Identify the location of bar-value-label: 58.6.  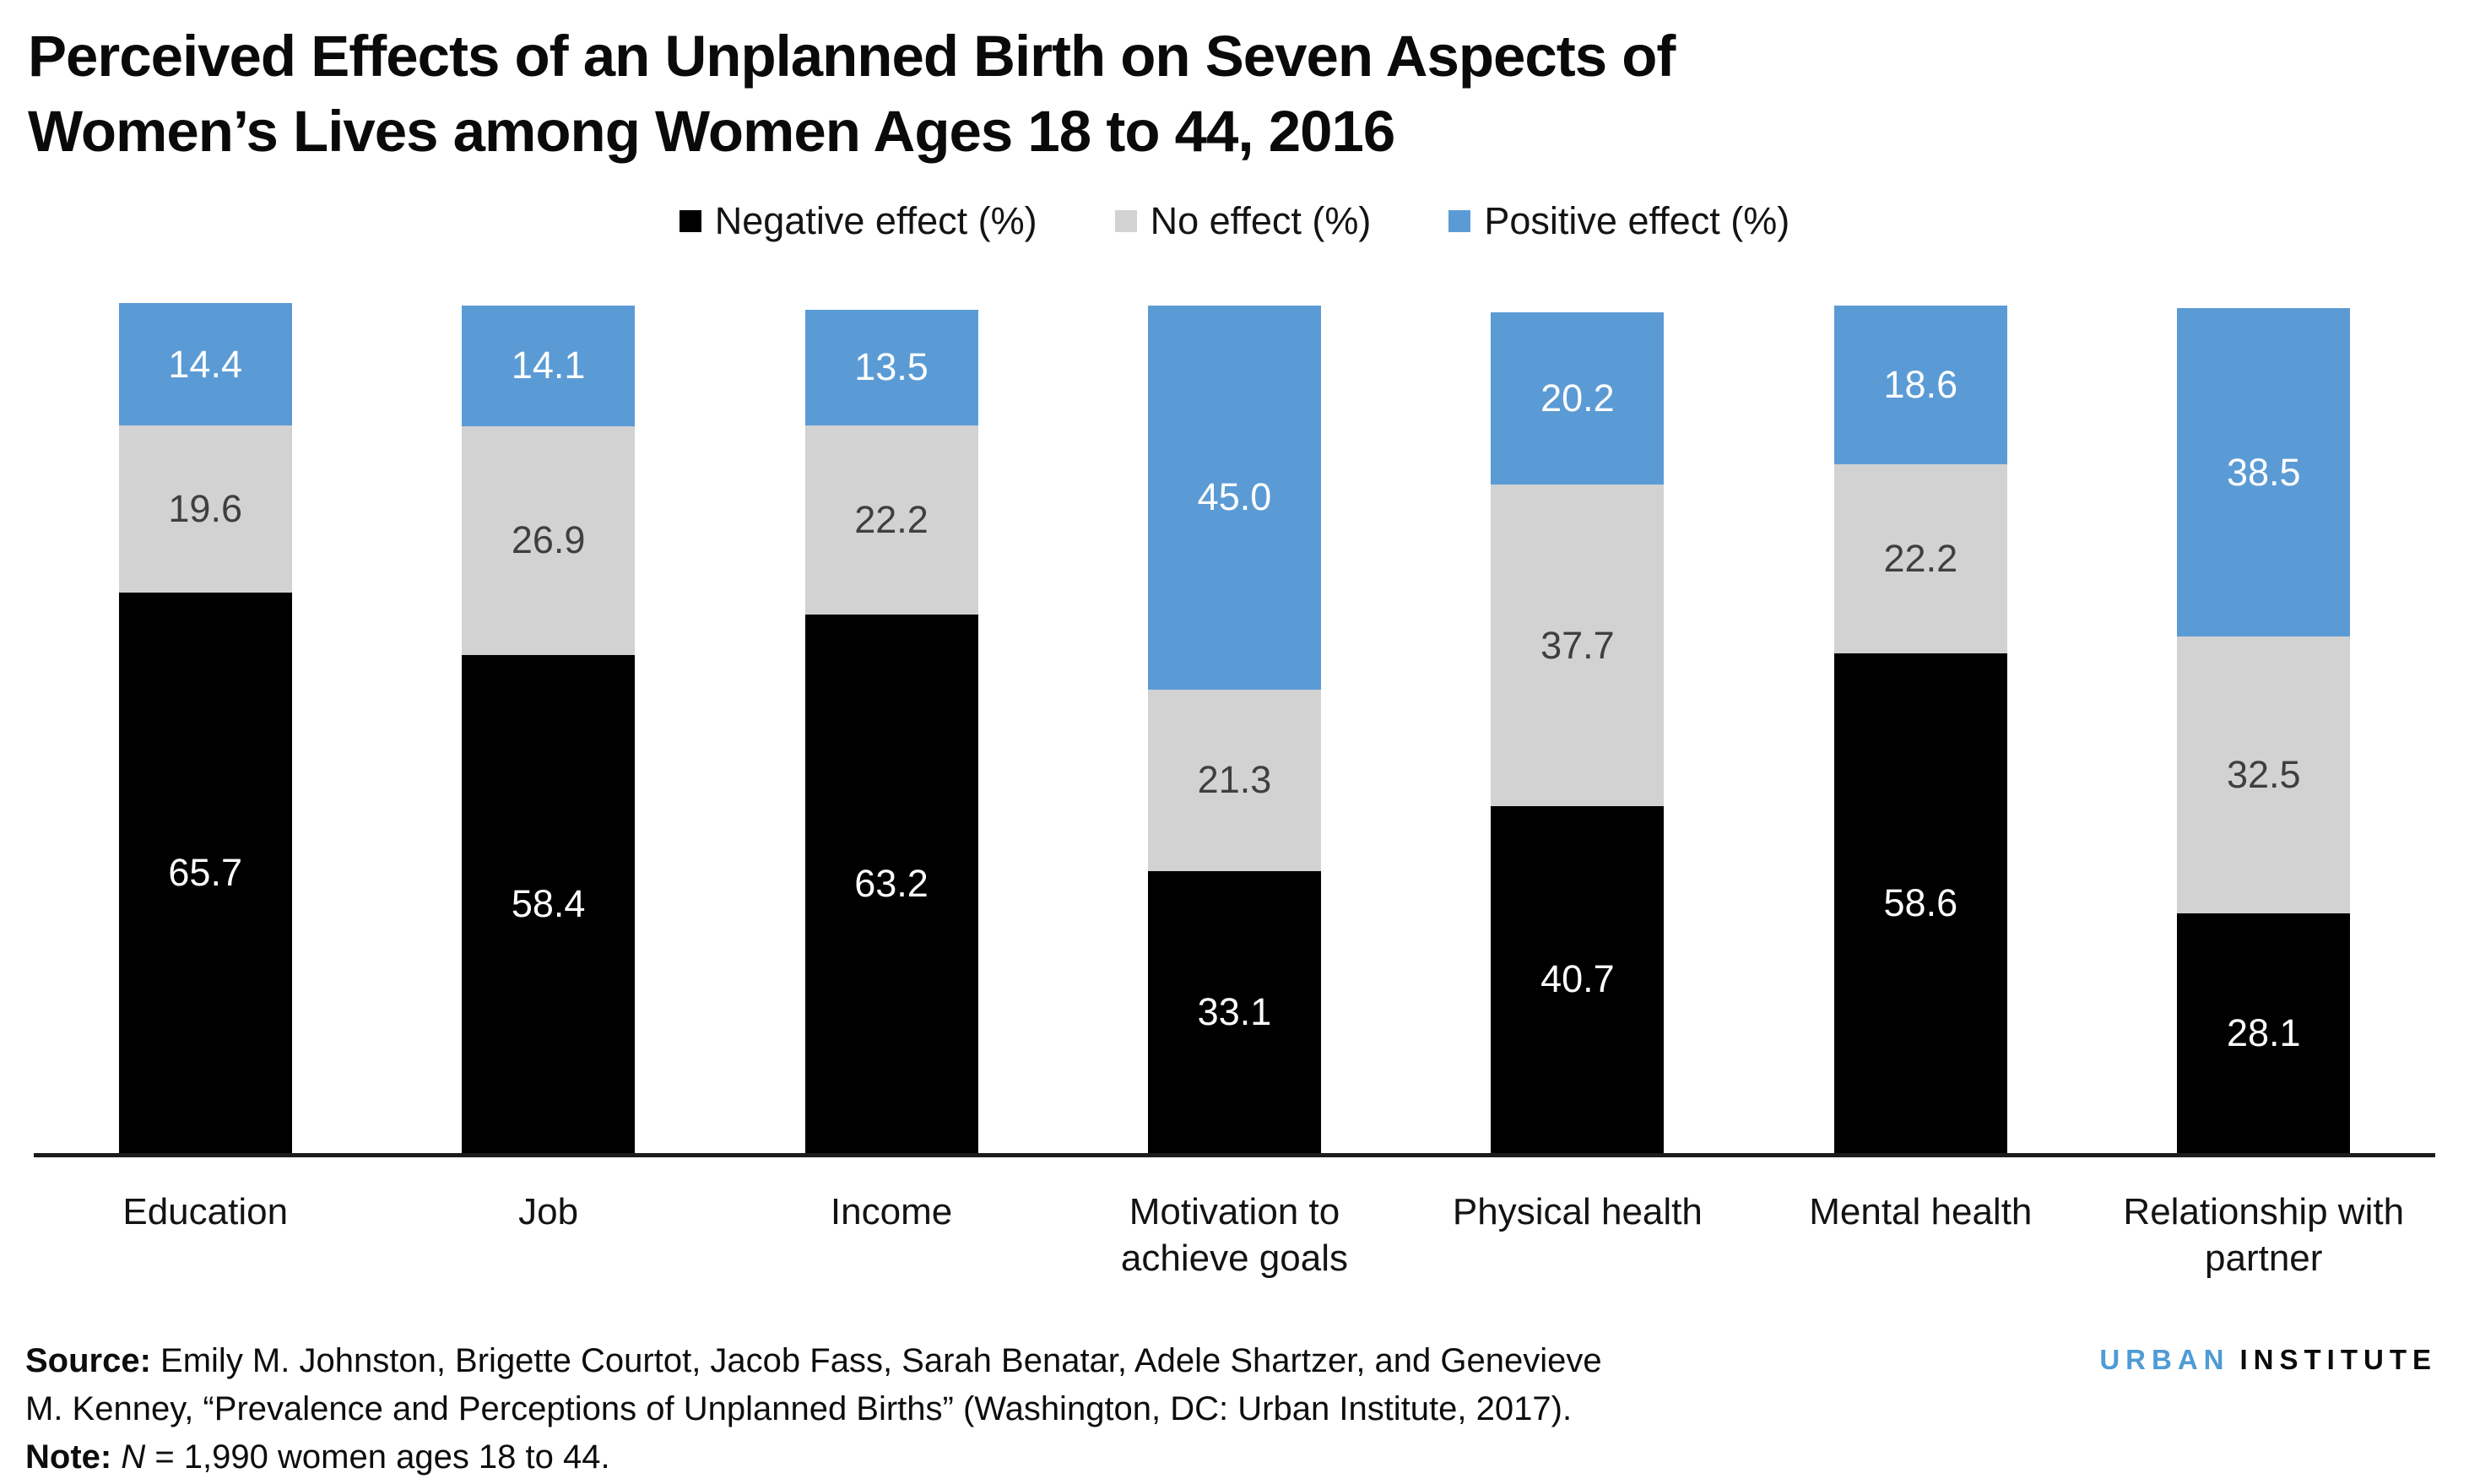
(1920, 903).